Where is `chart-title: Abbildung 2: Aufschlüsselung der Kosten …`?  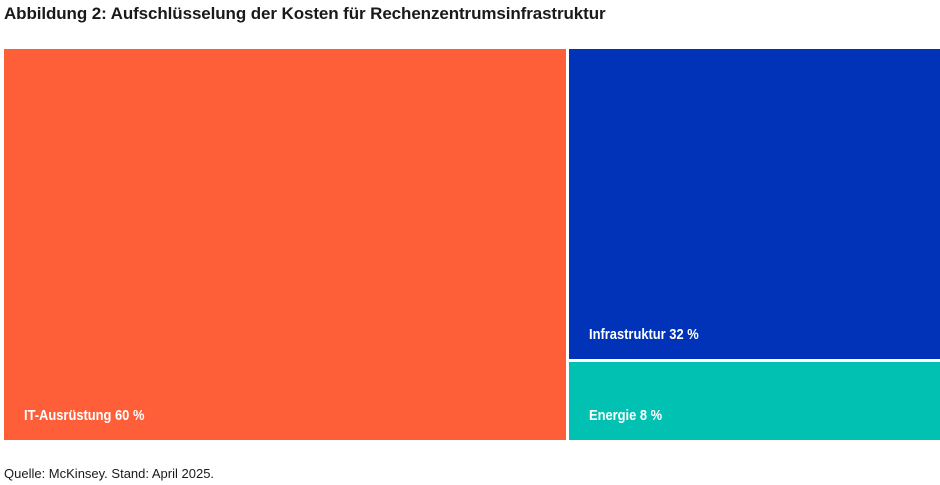
chart-title: Abbildung 2: Aufschlüsselung der Kosten … is located at coordinates (305, 13).